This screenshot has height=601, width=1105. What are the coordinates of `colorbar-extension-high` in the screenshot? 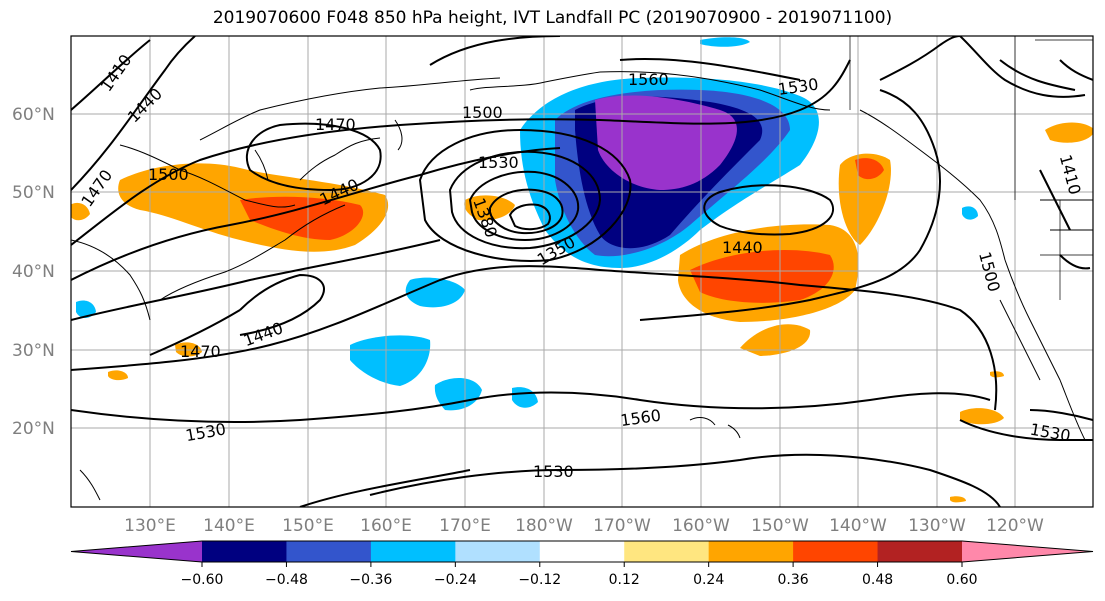 It's located at (1027, 551).